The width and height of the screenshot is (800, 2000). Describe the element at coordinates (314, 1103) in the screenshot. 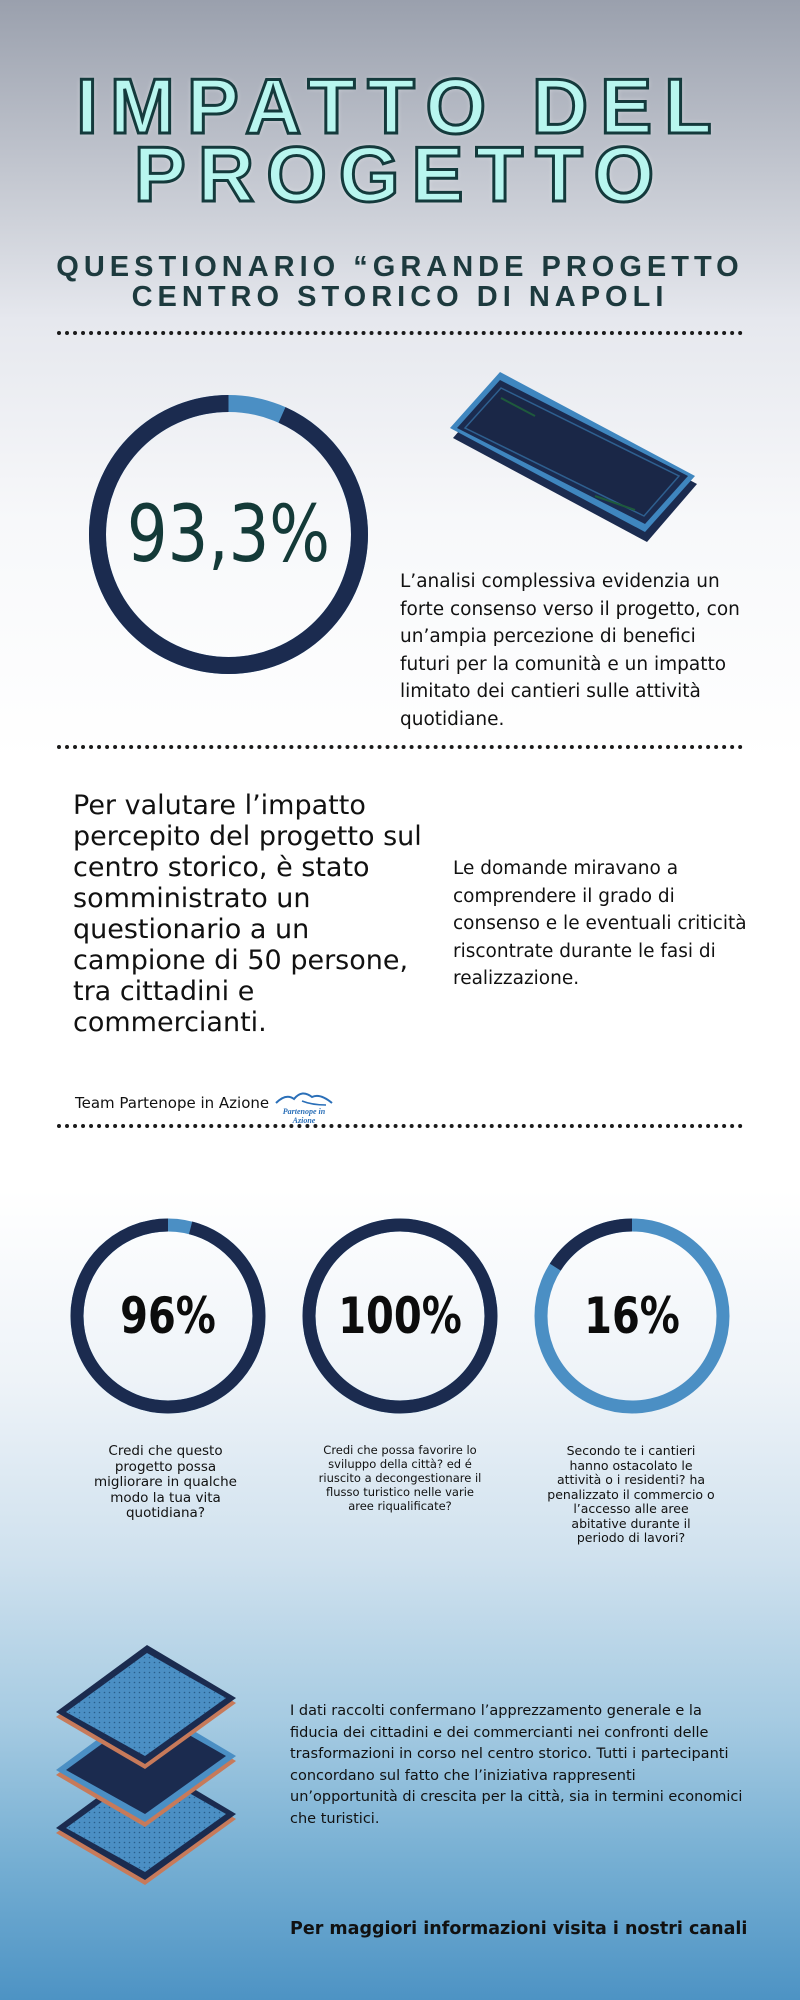

I see `logo-wave-line` at that location.